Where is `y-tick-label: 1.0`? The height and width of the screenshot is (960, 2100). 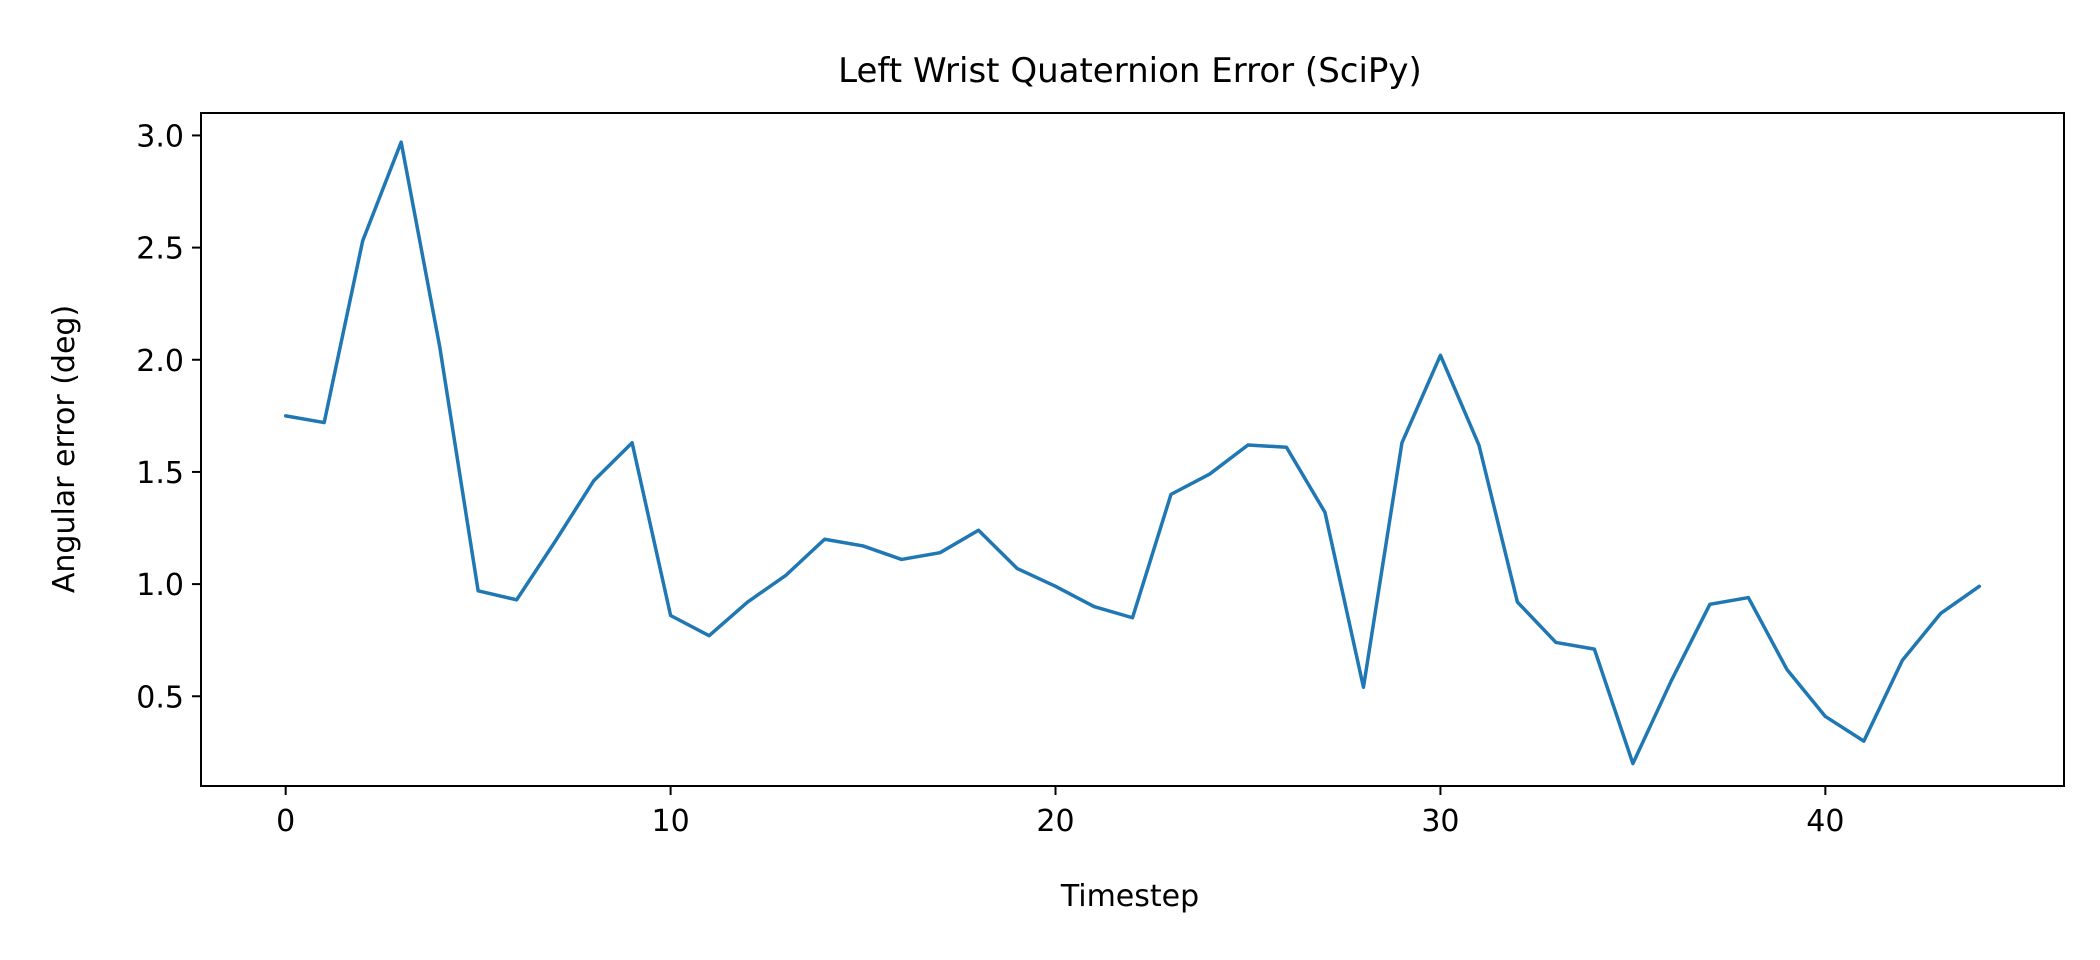 y-tick-label: 1.0 is located at coordinates (160, 585).